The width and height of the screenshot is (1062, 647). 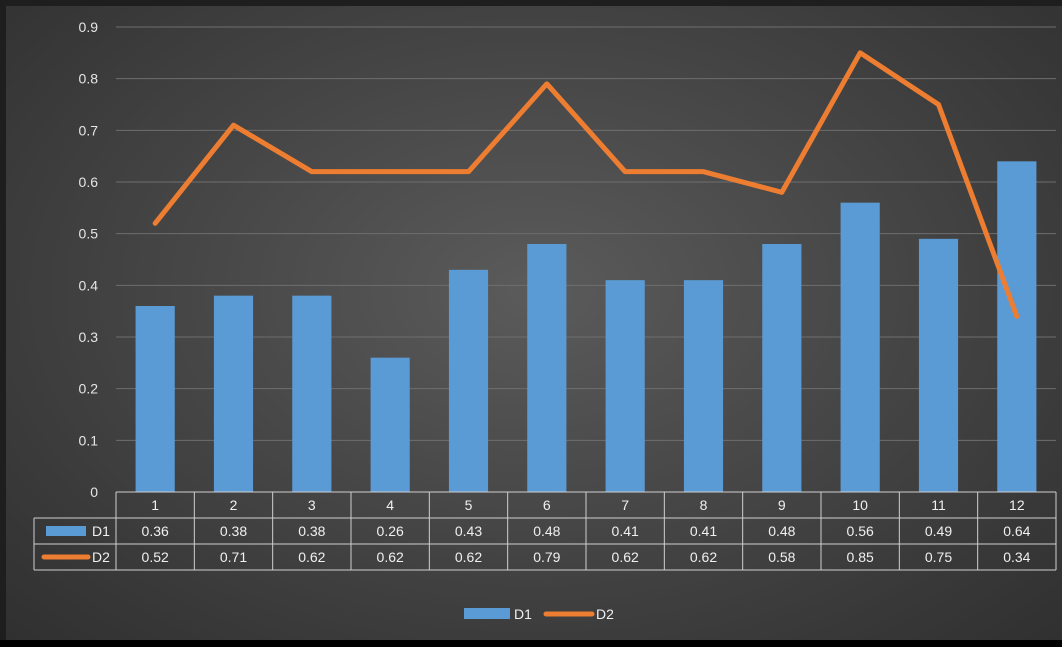 I want to click on x-category-label: 7, so click(x=625, y=505).